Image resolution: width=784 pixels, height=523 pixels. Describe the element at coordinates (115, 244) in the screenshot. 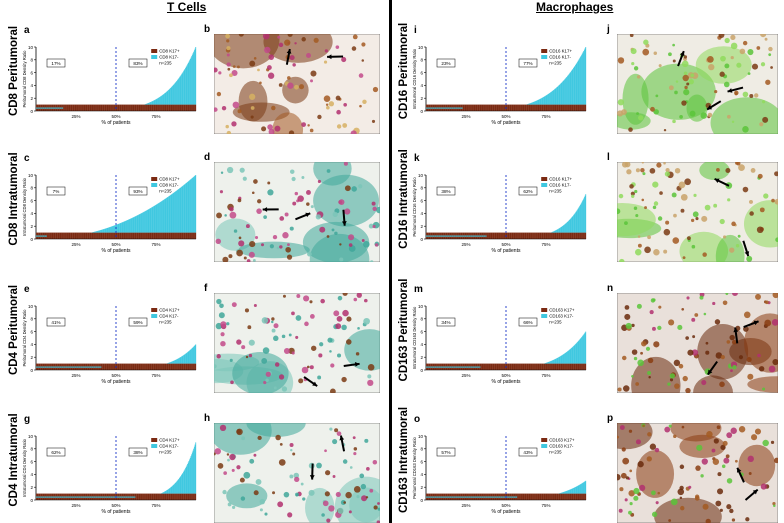

I see `x-tick-label: 50%` at that location.